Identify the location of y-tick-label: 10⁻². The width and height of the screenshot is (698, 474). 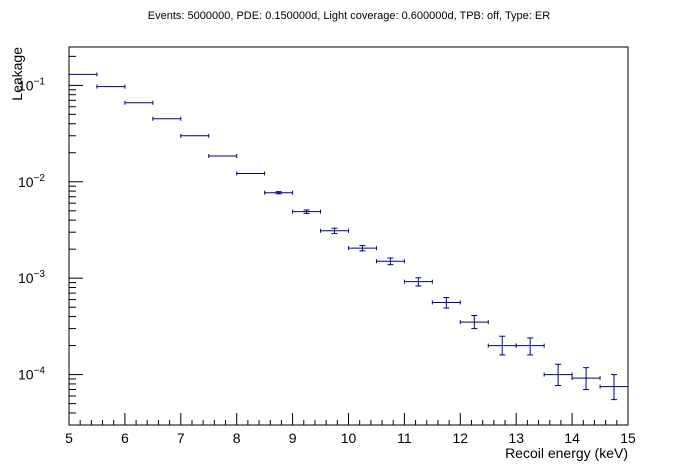
(31, 181).